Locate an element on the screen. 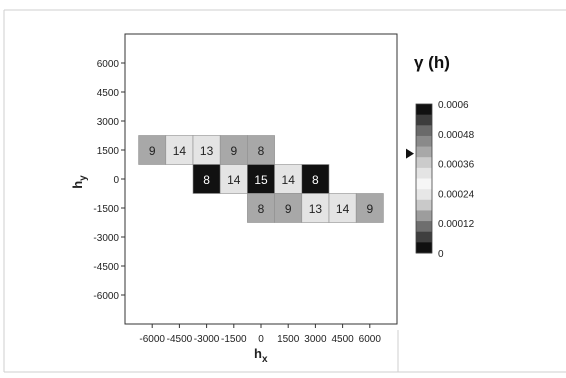 The height and width of the screenshot is (378, 566). colorbar-label: 0.0006 is located at coordinates (453, 105).